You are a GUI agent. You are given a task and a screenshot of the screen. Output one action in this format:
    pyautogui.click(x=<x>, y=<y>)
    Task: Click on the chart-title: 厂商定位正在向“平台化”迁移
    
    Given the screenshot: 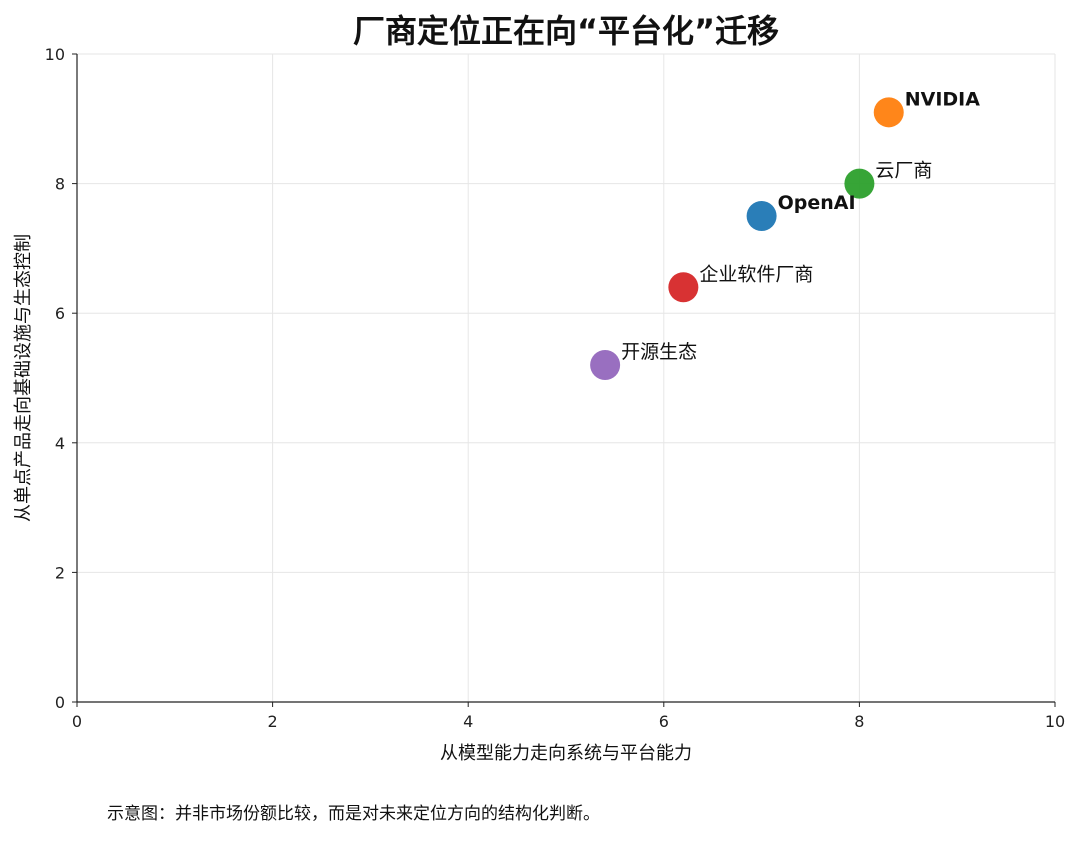 What is the action you would take?
    pyautogui.click(x=566, y=31)
    